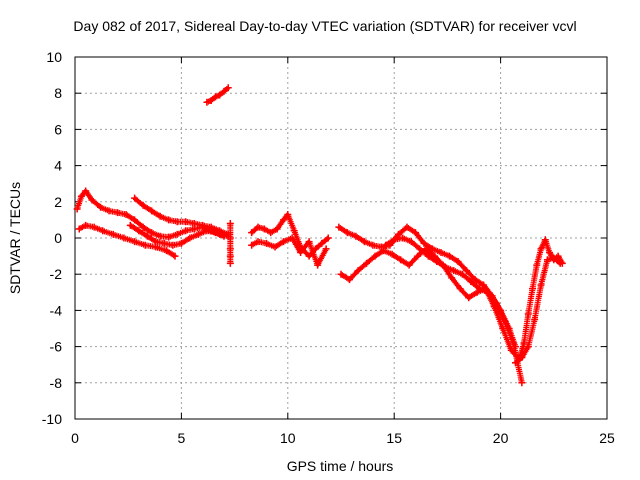 The image size is (640, 480). What do you see at coordinates (58, 129) in the screenshot?
I see `y-tick-label: 6` at bounding box center [58, 129].